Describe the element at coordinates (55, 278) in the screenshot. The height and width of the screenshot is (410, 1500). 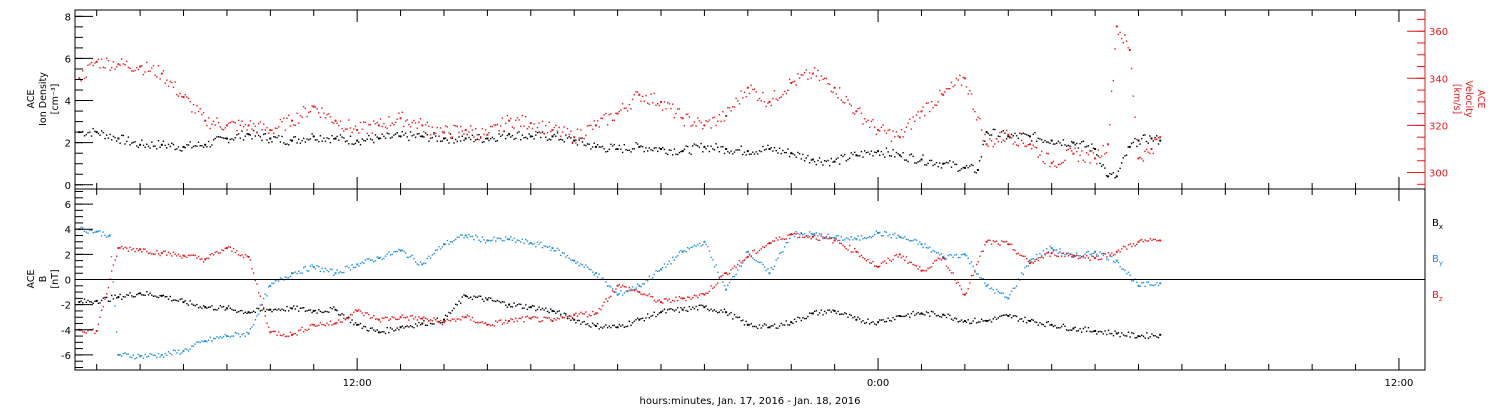
I see `bottom-left-ylabel-line3: [nT]` at that location.